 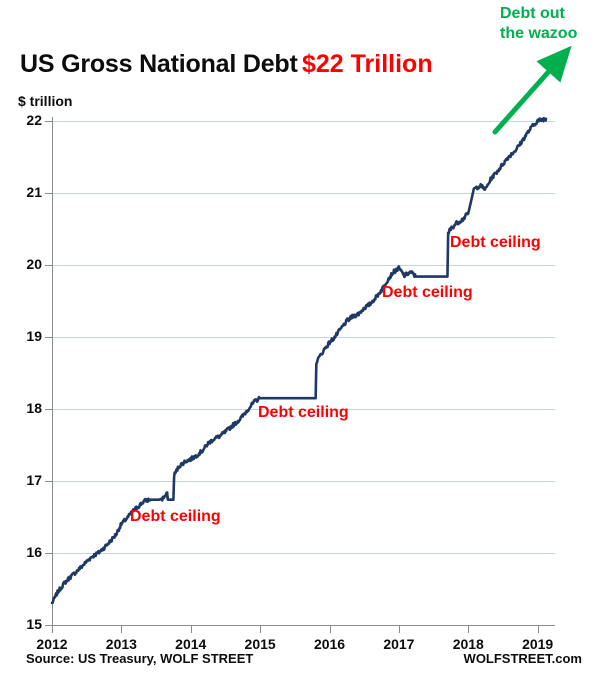 I want to click on x-axis-tick-label: 2016, so click(x=329, y=644).